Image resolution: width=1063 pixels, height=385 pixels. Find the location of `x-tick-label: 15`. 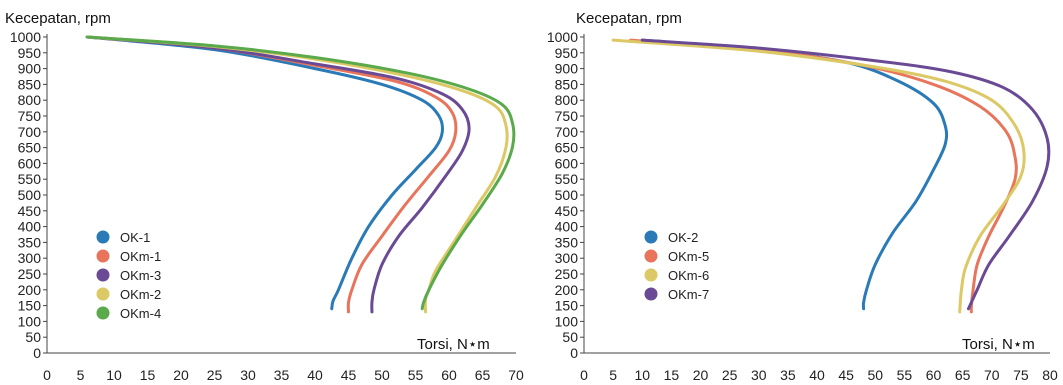

x-tick-label: 15 is located at coordinates (148, 375).